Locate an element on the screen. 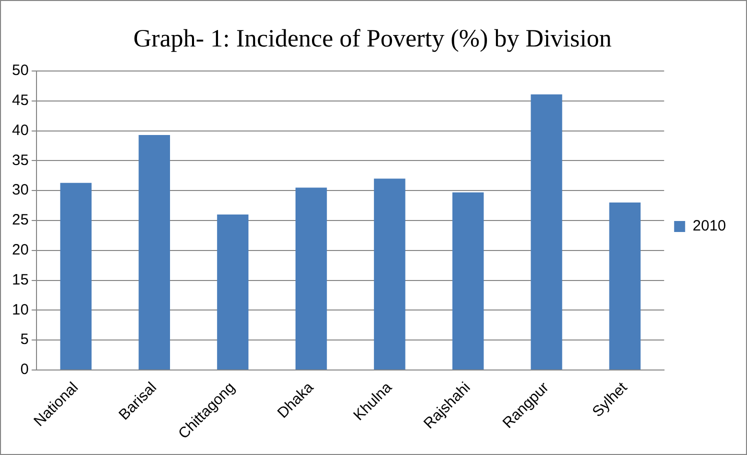 Image resolution: width=747 pixels, height=455 pixels. y-tick-label: 45 is located at coordinates (20, 101).